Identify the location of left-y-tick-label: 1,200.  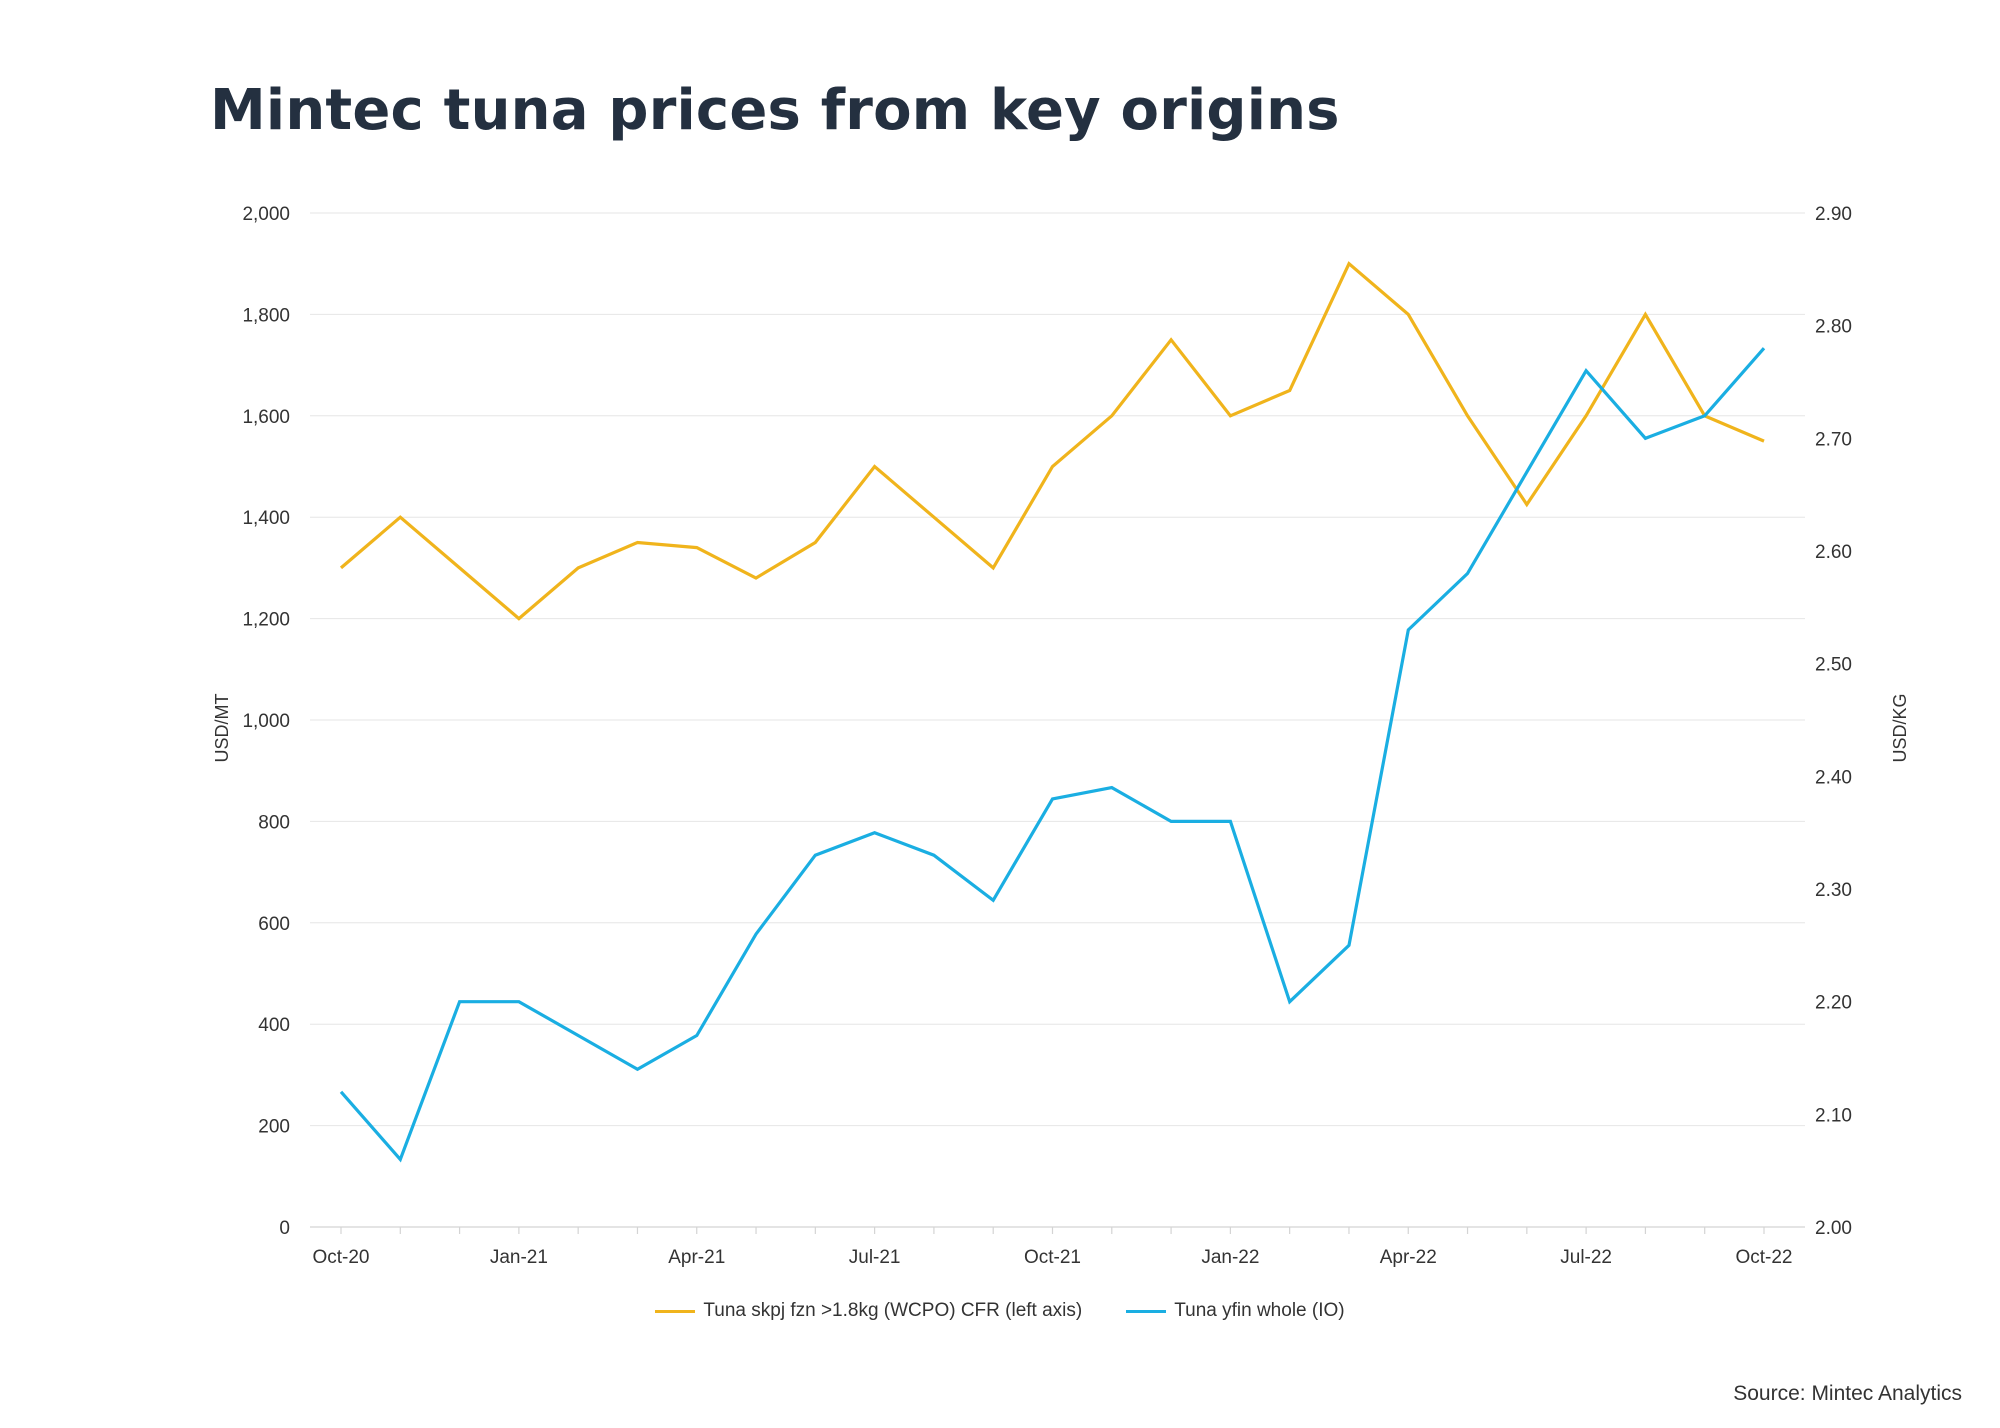
(266, 620).